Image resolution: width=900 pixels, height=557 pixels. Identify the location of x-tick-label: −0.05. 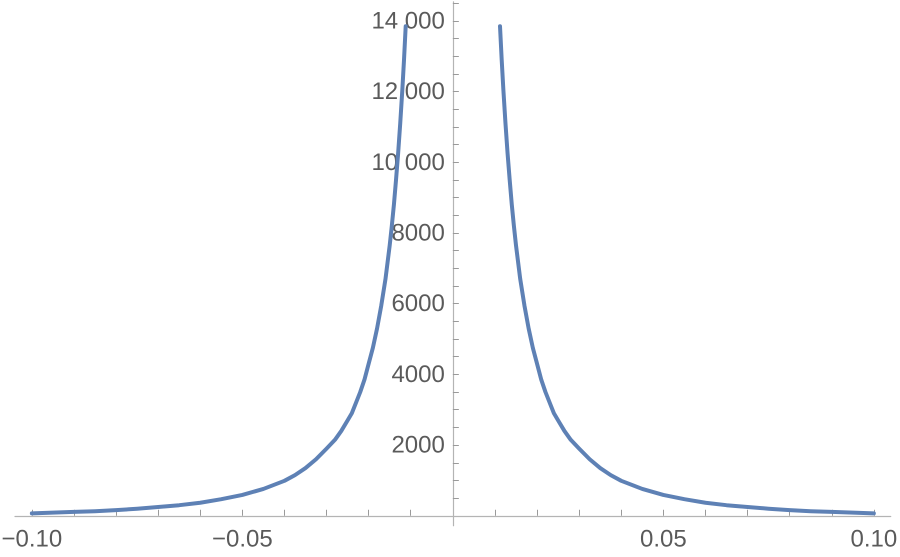
(242, 538).